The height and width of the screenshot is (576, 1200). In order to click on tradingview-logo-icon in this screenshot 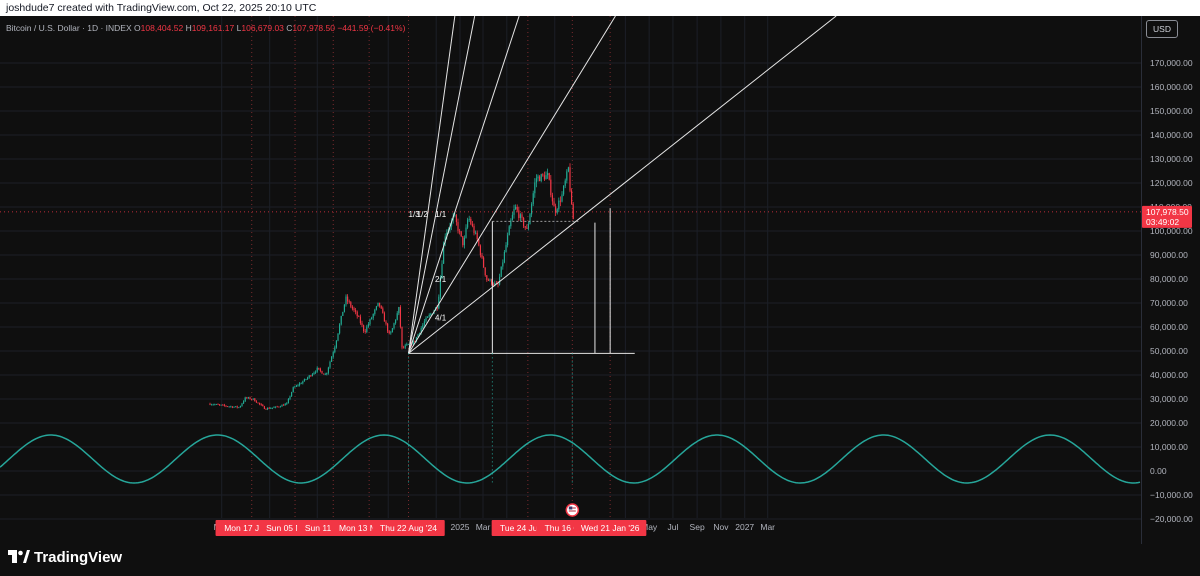, I will do `click(19, 556)`.